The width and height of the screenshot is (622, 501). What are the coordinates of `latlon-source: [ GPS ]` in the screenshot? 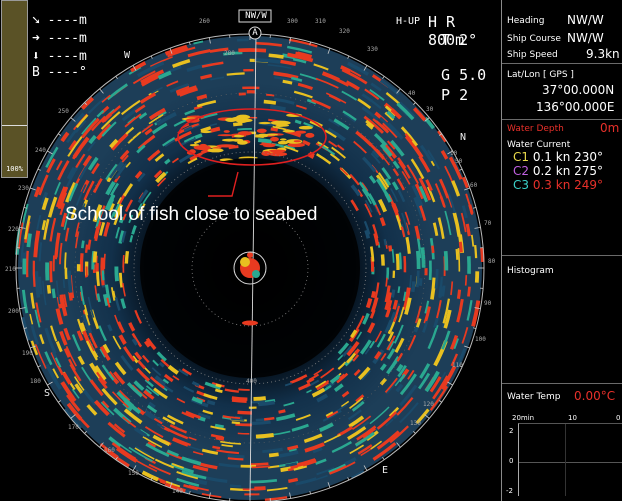 It's located at (558, 75).